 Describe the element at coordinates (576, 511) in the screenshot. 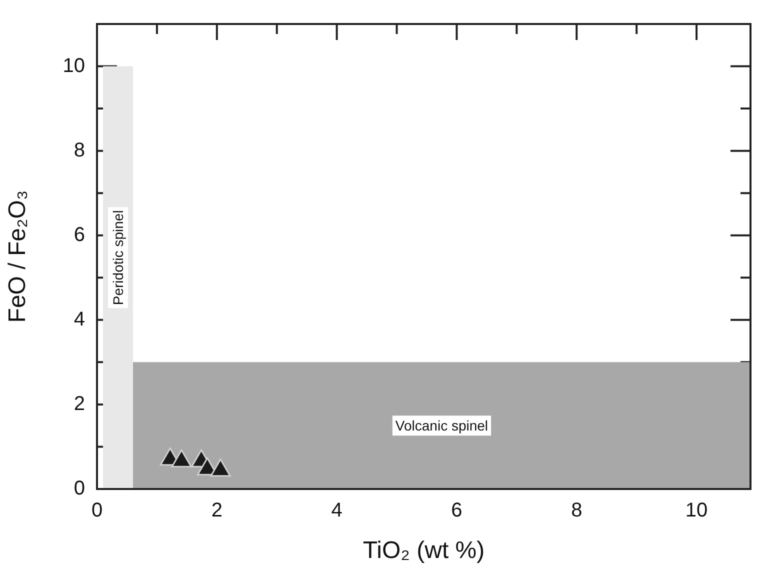

I see `x-tick-label: 8` at that location.